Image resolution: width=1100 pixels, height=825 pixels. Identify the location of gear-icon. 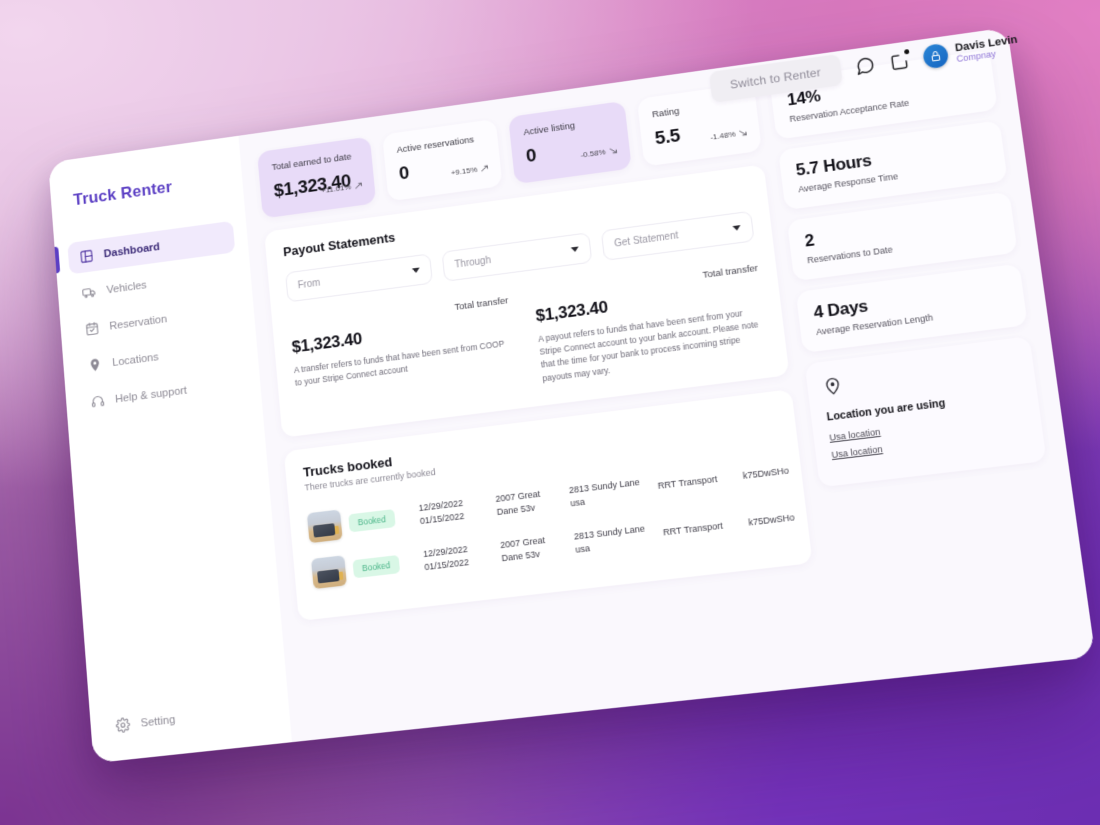
(123, 725).